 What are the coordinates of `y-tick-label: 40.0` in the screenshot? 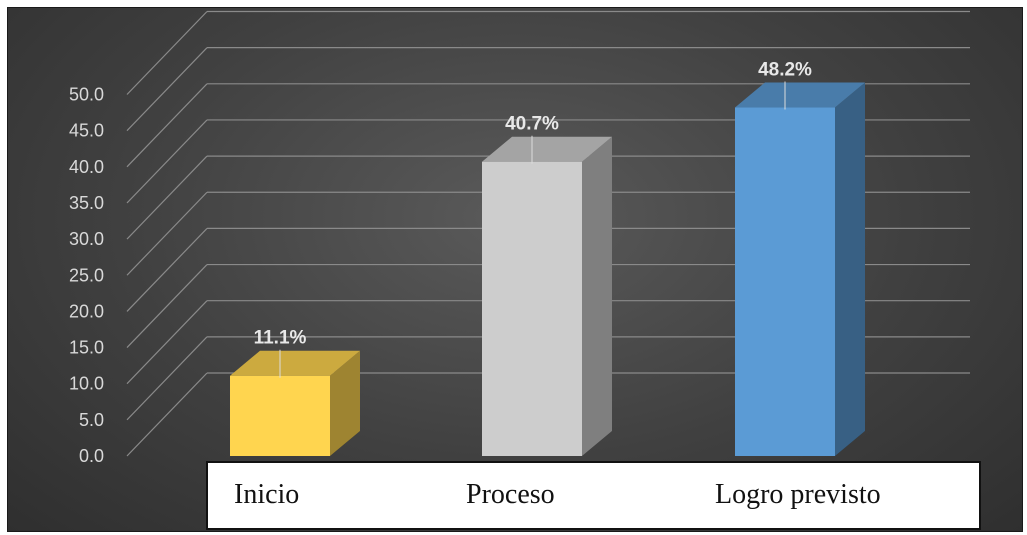 It's located at (86, 167).